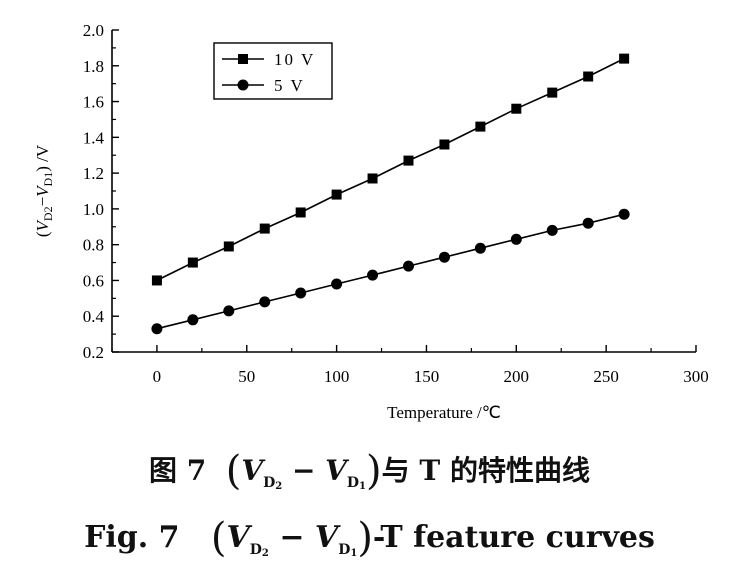 The width and height of the screenshot is (739, 571). What do you see at coordinates (93, 245) in the screenshot?
I see `y-tick-label: 0.8` at bounding box center [93, 245].